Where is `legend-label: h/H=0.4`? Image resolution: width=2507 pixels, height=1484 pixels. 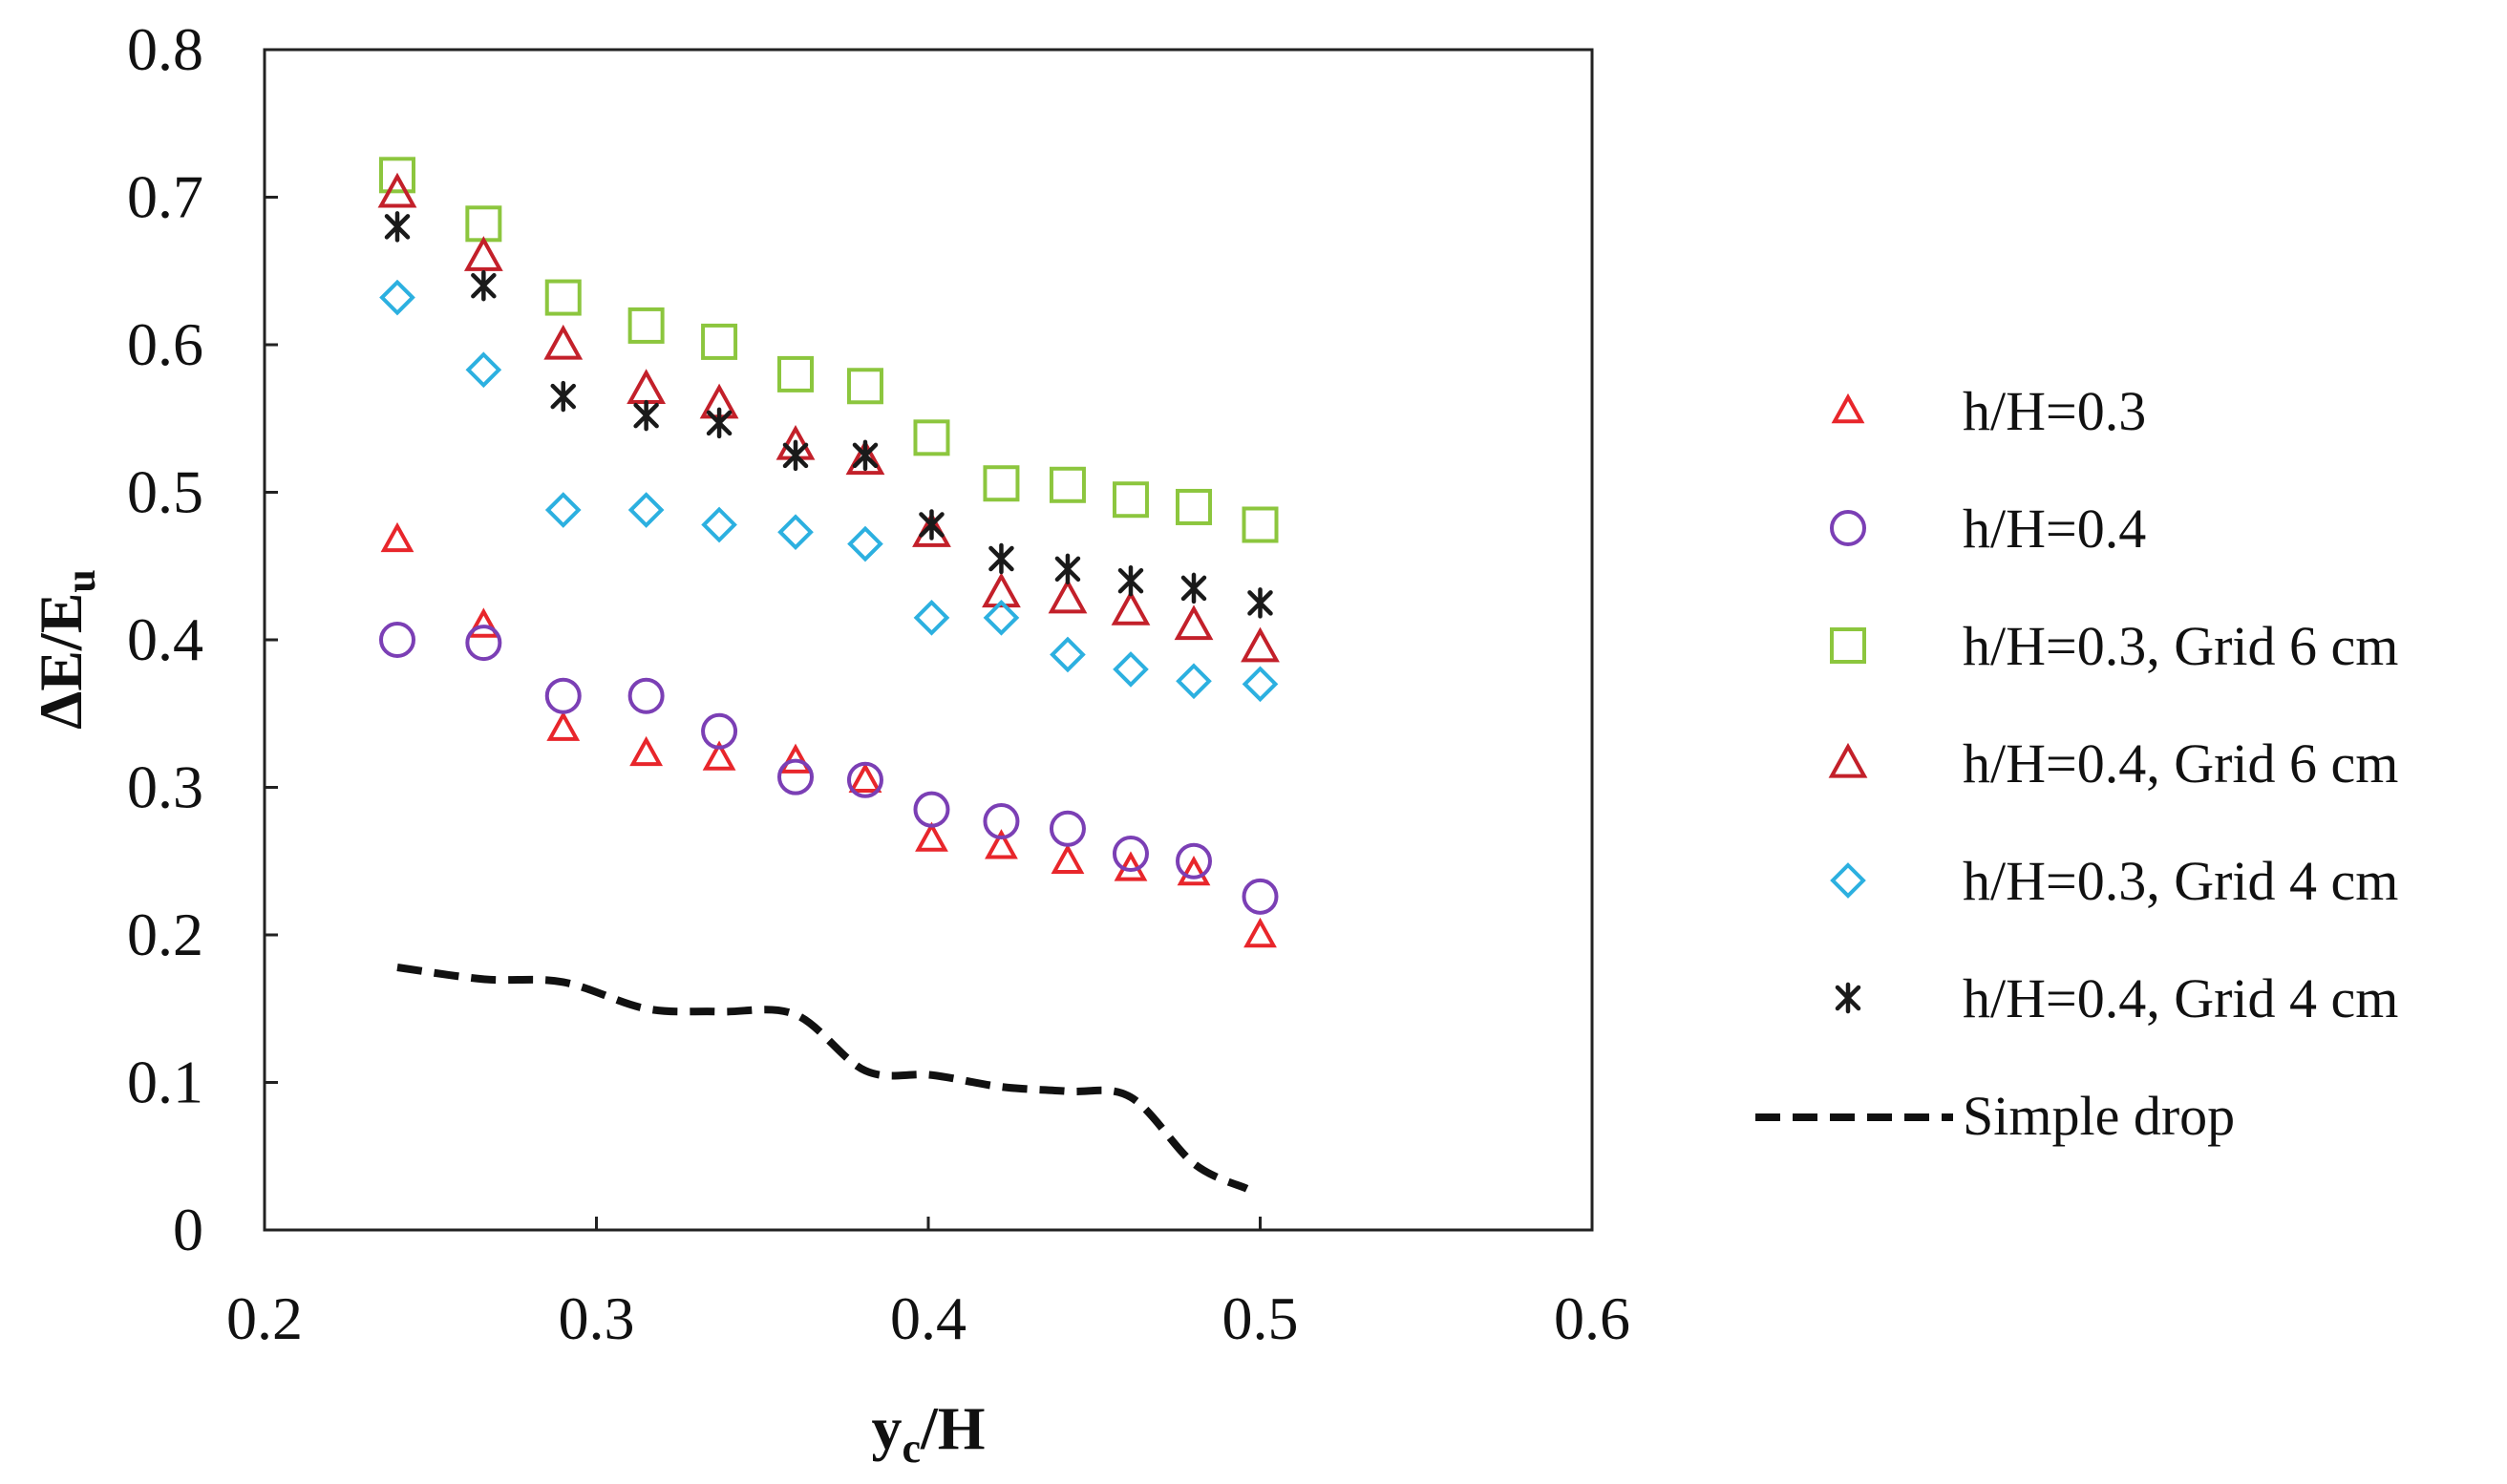 legend-label: h/H=0.4 is located at coordinates (2054, 529).